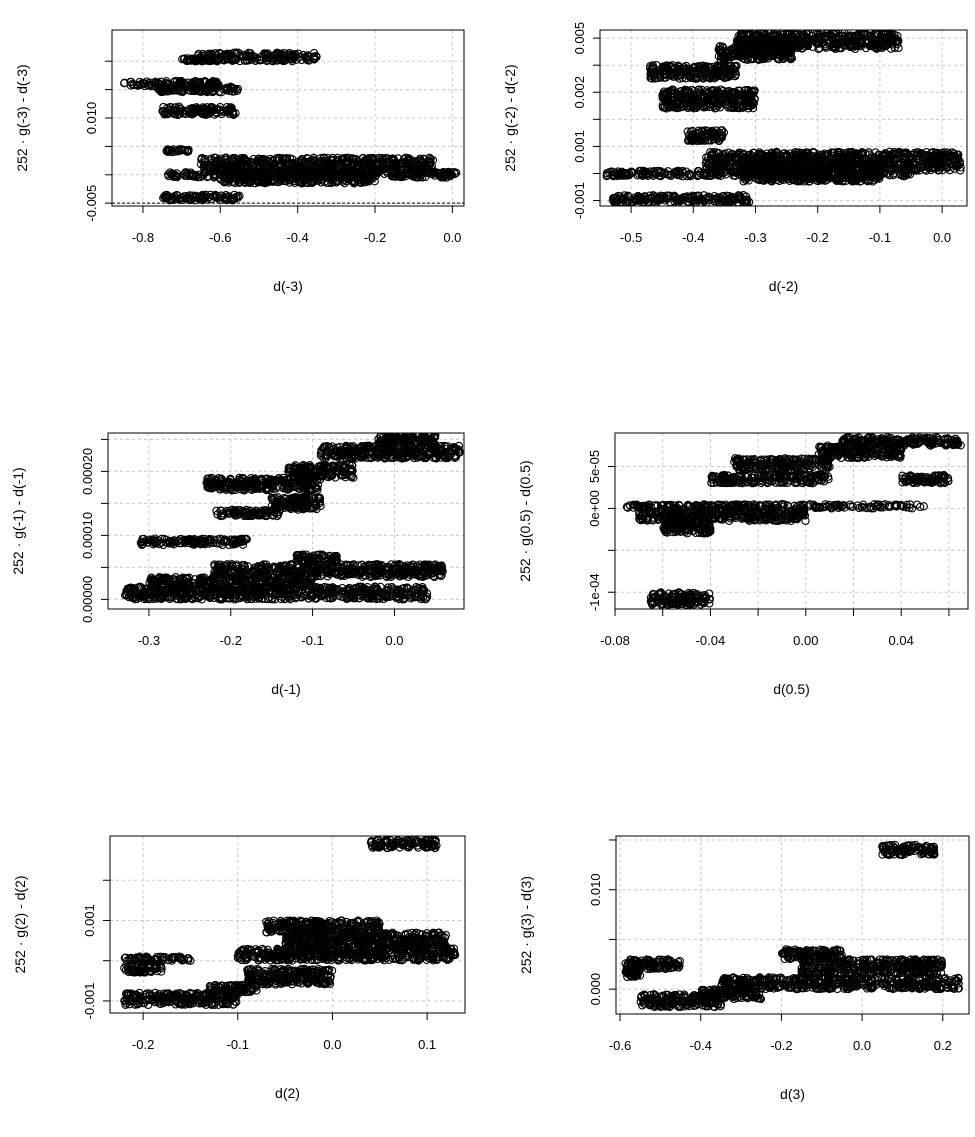 This screenshot has height=1137, width=975. I want to click on x-tick-label: -0.1, so click(880, 237).